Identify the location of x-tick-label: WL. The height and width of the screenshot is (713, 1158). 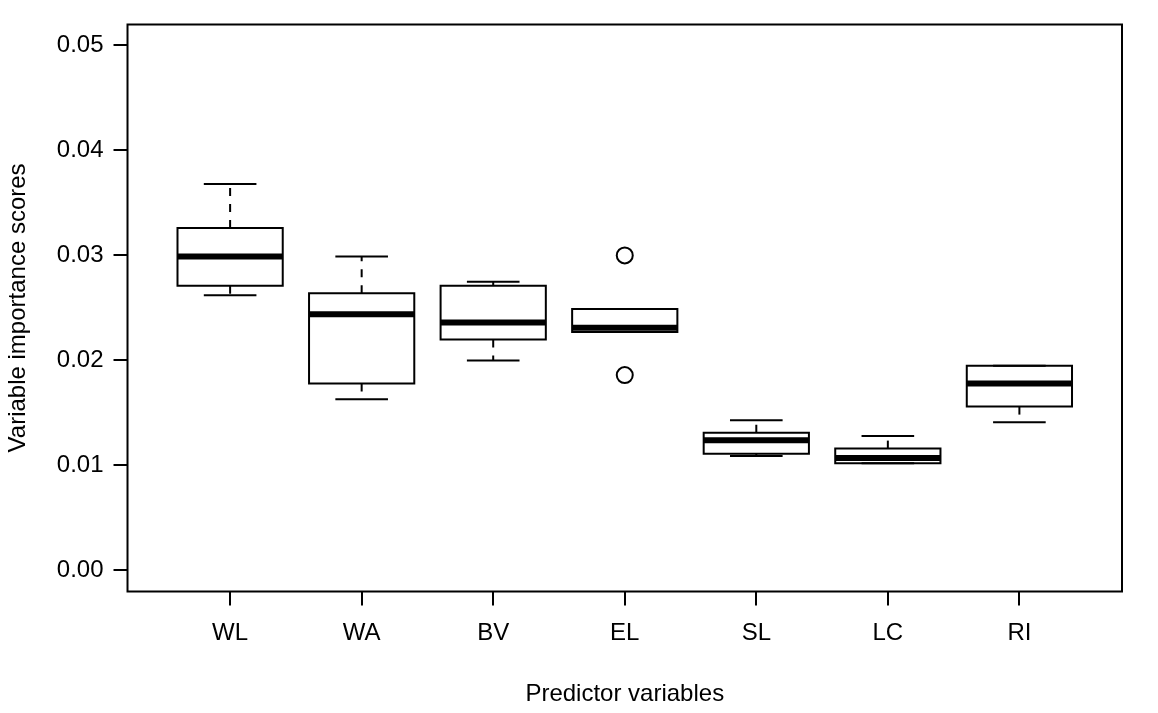
(230, 632).